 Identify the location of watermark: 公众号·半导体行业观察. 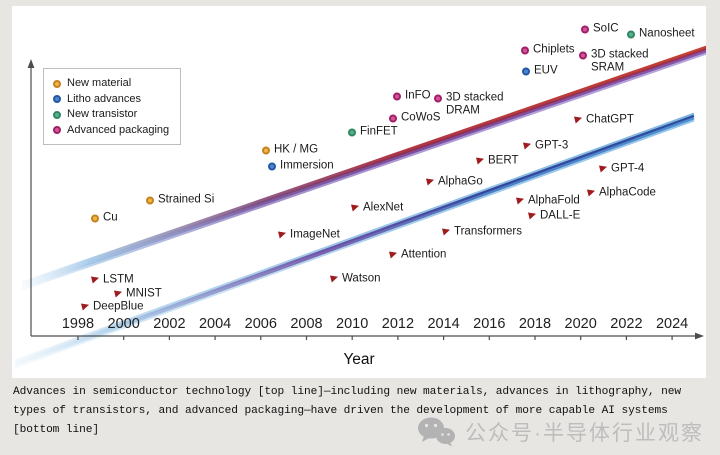
(560, 431).